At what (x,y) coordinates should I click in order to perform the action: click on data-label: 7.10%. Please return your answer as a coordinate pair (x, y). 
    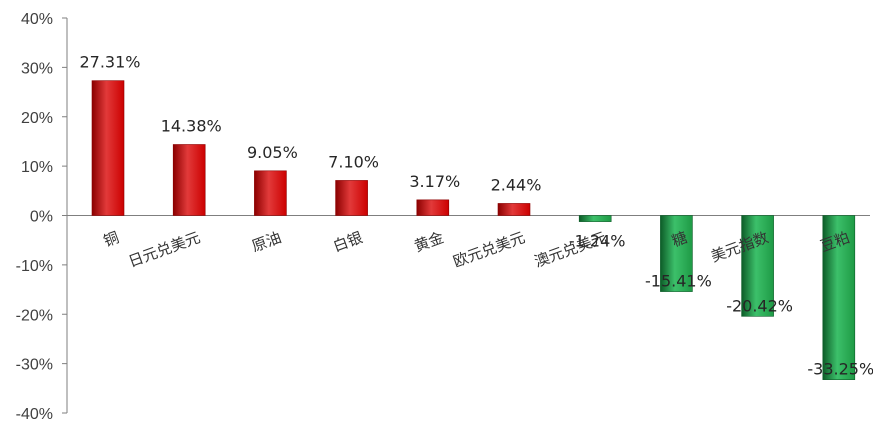
    Looking at the image, I should click on (353, 161).